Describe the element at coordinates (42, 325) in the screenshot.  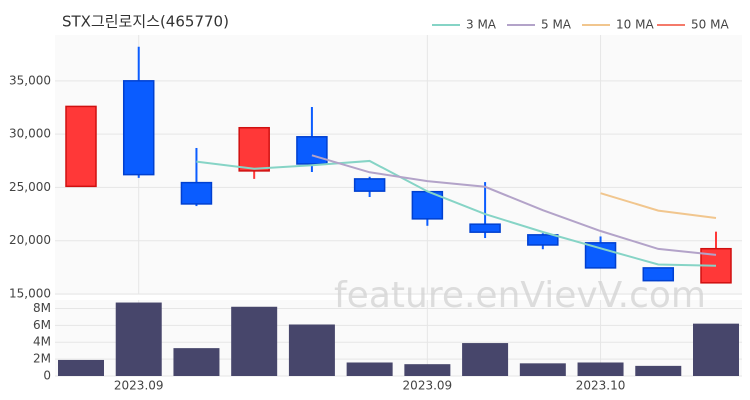
I see `y-tick-label: 6M` at that location.